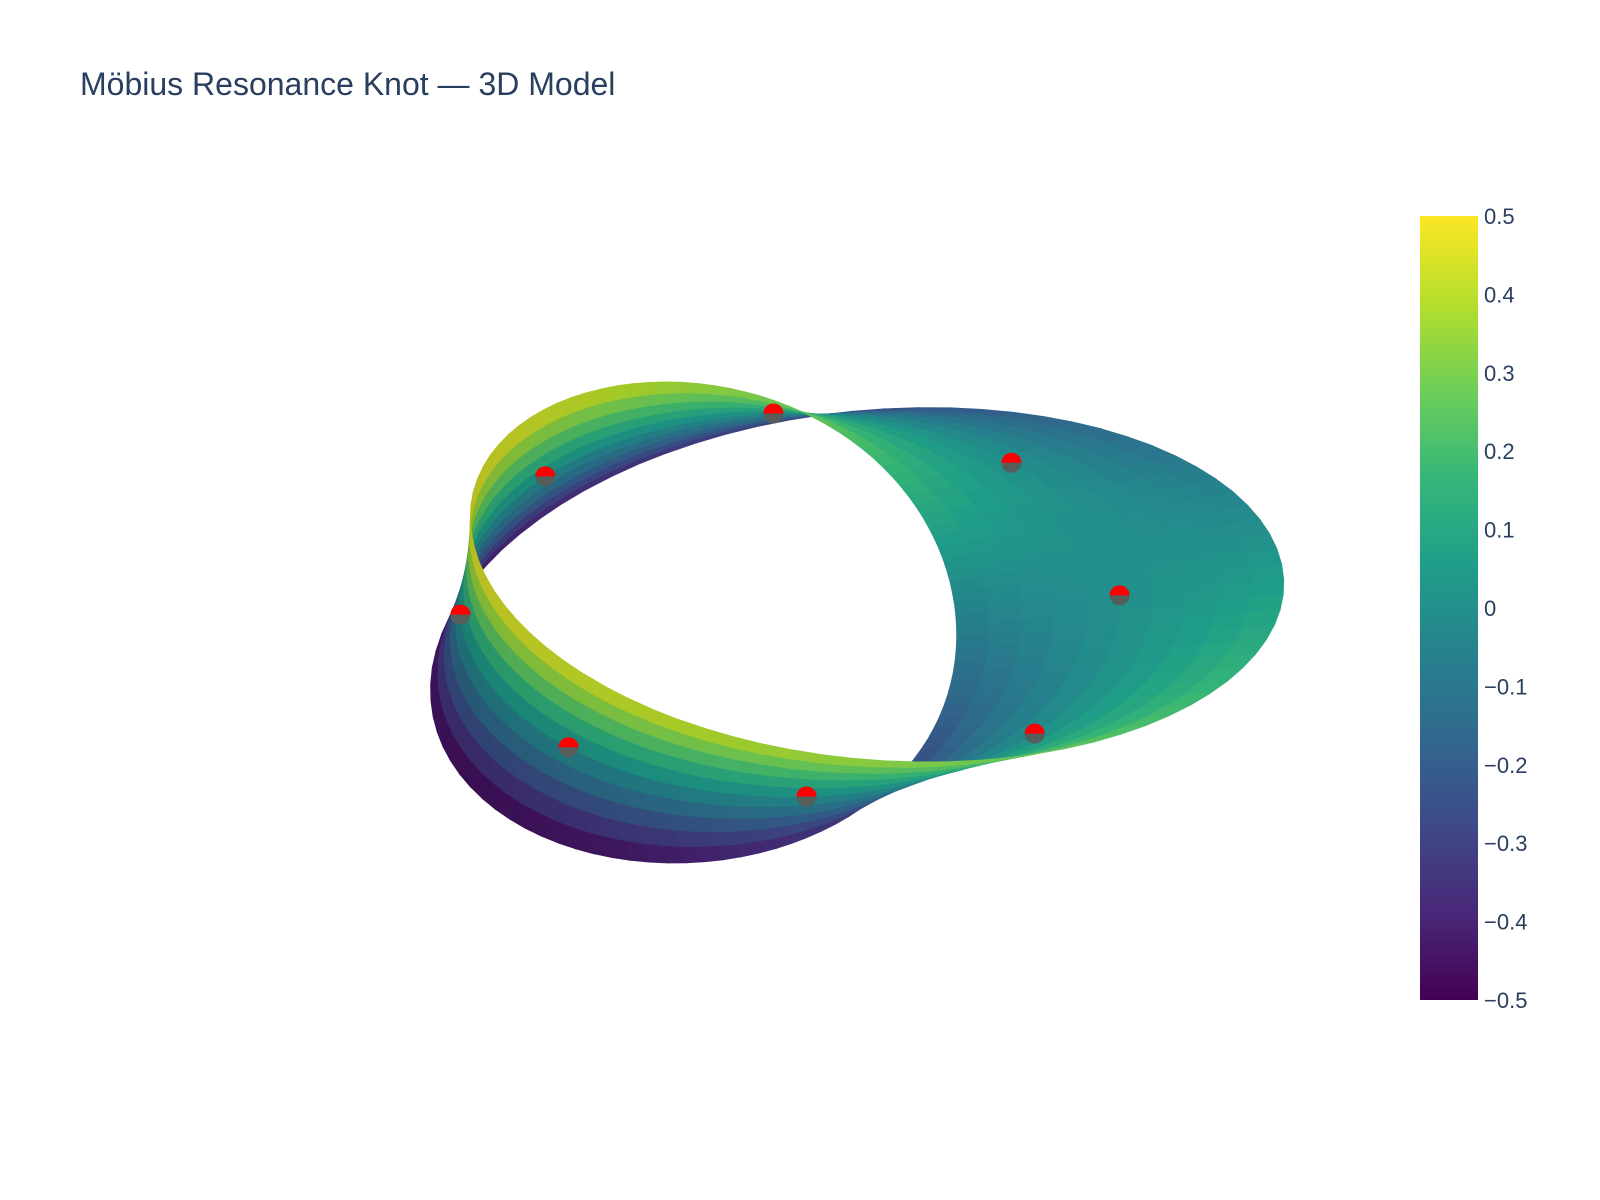  What do you see at coordinates (1505, 686) in the screenshot?
I see `colorbar-tick-label: −0.1` at bounding box center [1505, 686].